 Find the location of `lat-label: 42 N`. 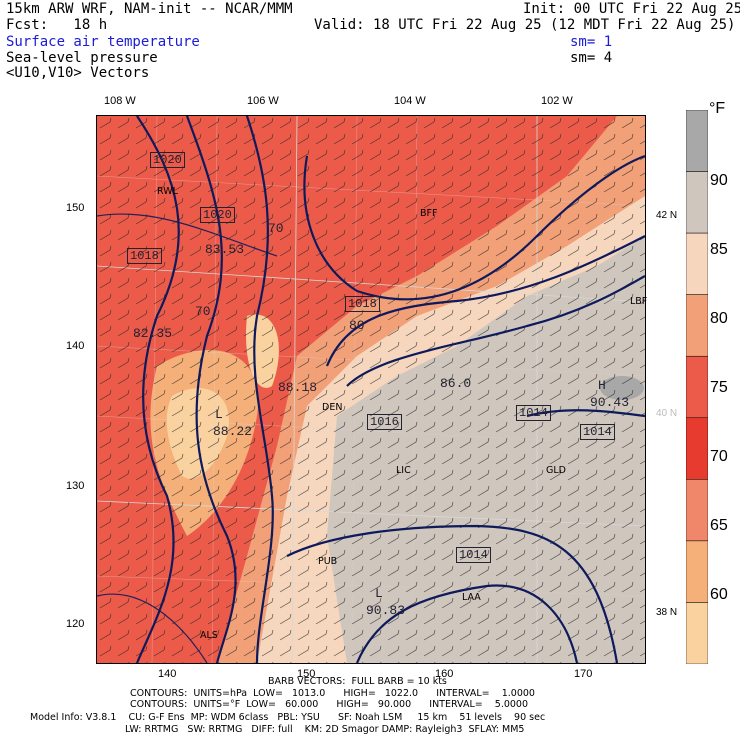

lat-label: 42 N is located at coordinates (667, 215).